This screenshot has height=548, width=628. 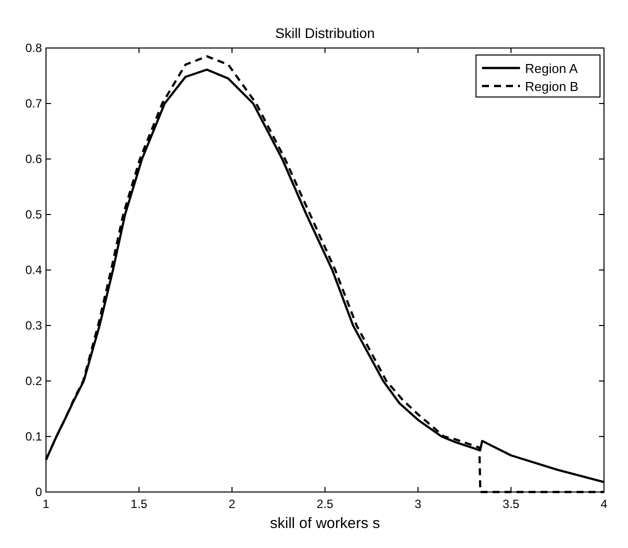 What do you see at coordinates (33, 325) in the screenshot?
I see `y-tick-label: 0.3` at bounding box center [33, 325].